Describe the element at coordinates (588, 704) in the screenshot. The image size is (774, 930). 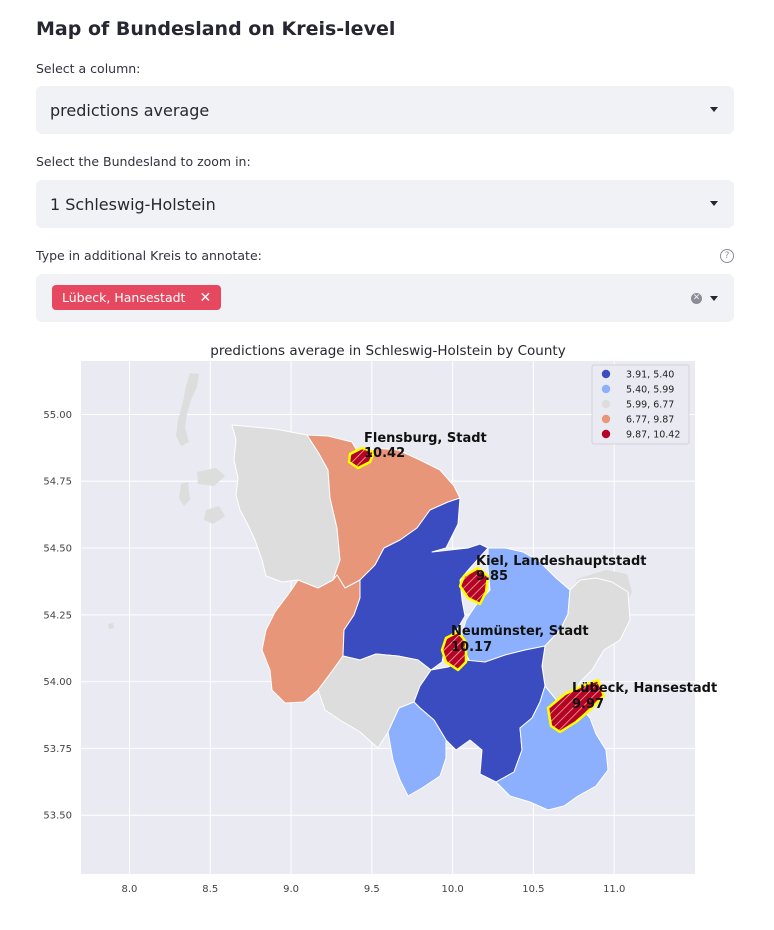
I see `annotation-luebeck-value: 9.97` at that location.